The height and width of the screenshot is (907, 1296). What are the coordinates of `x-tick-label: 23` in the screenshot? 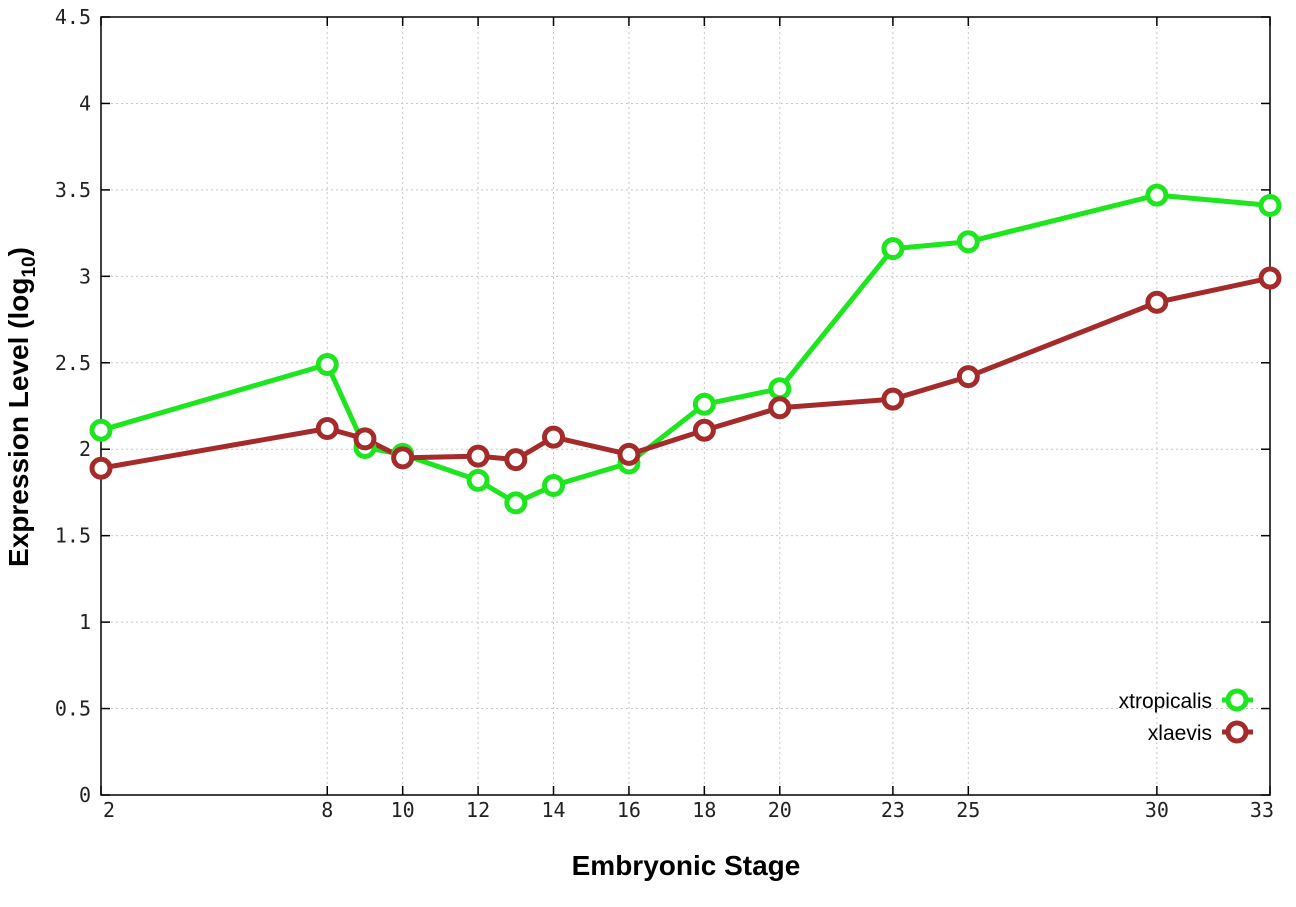 It's located at (893, 810).